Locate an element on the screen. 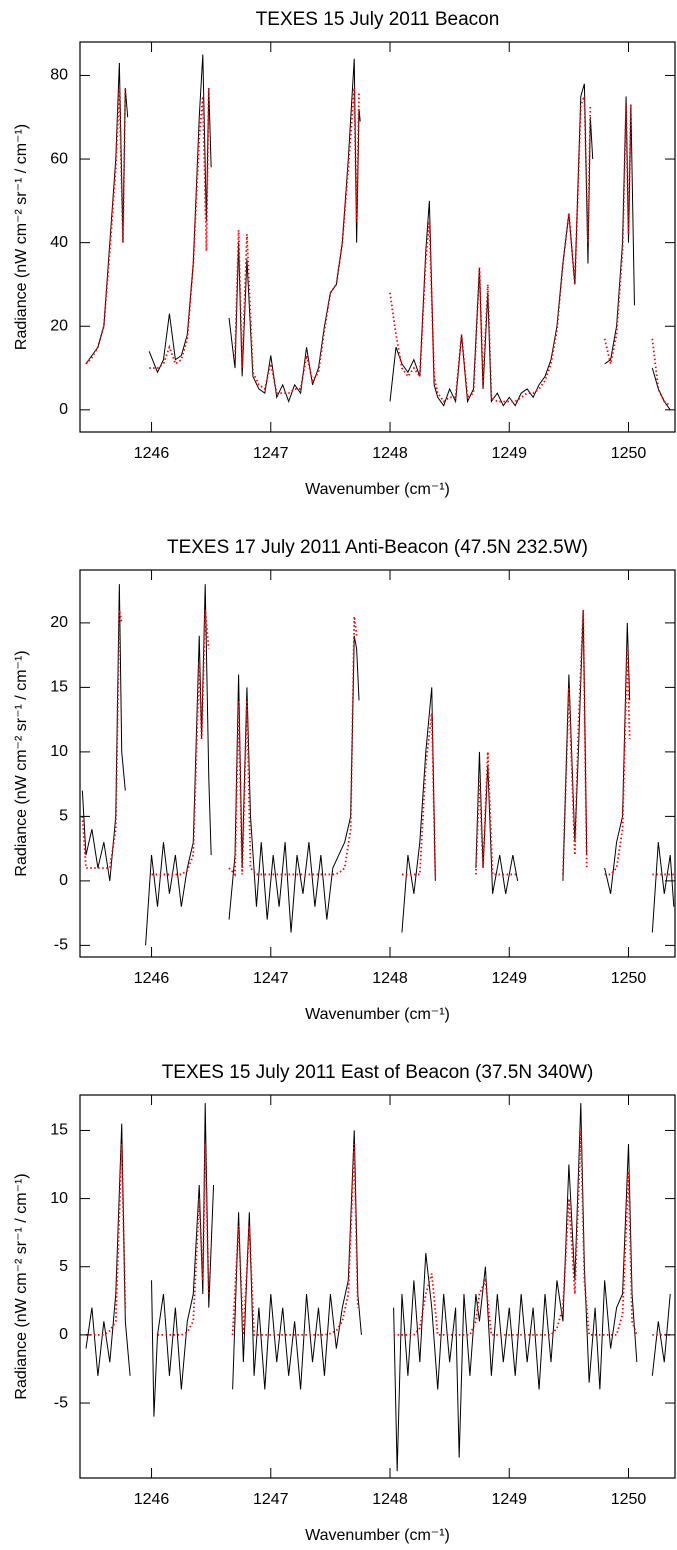 The width and height of the screenshot is (677, 1550). y-tick-label: 60 is located at coordinates (59, 158).